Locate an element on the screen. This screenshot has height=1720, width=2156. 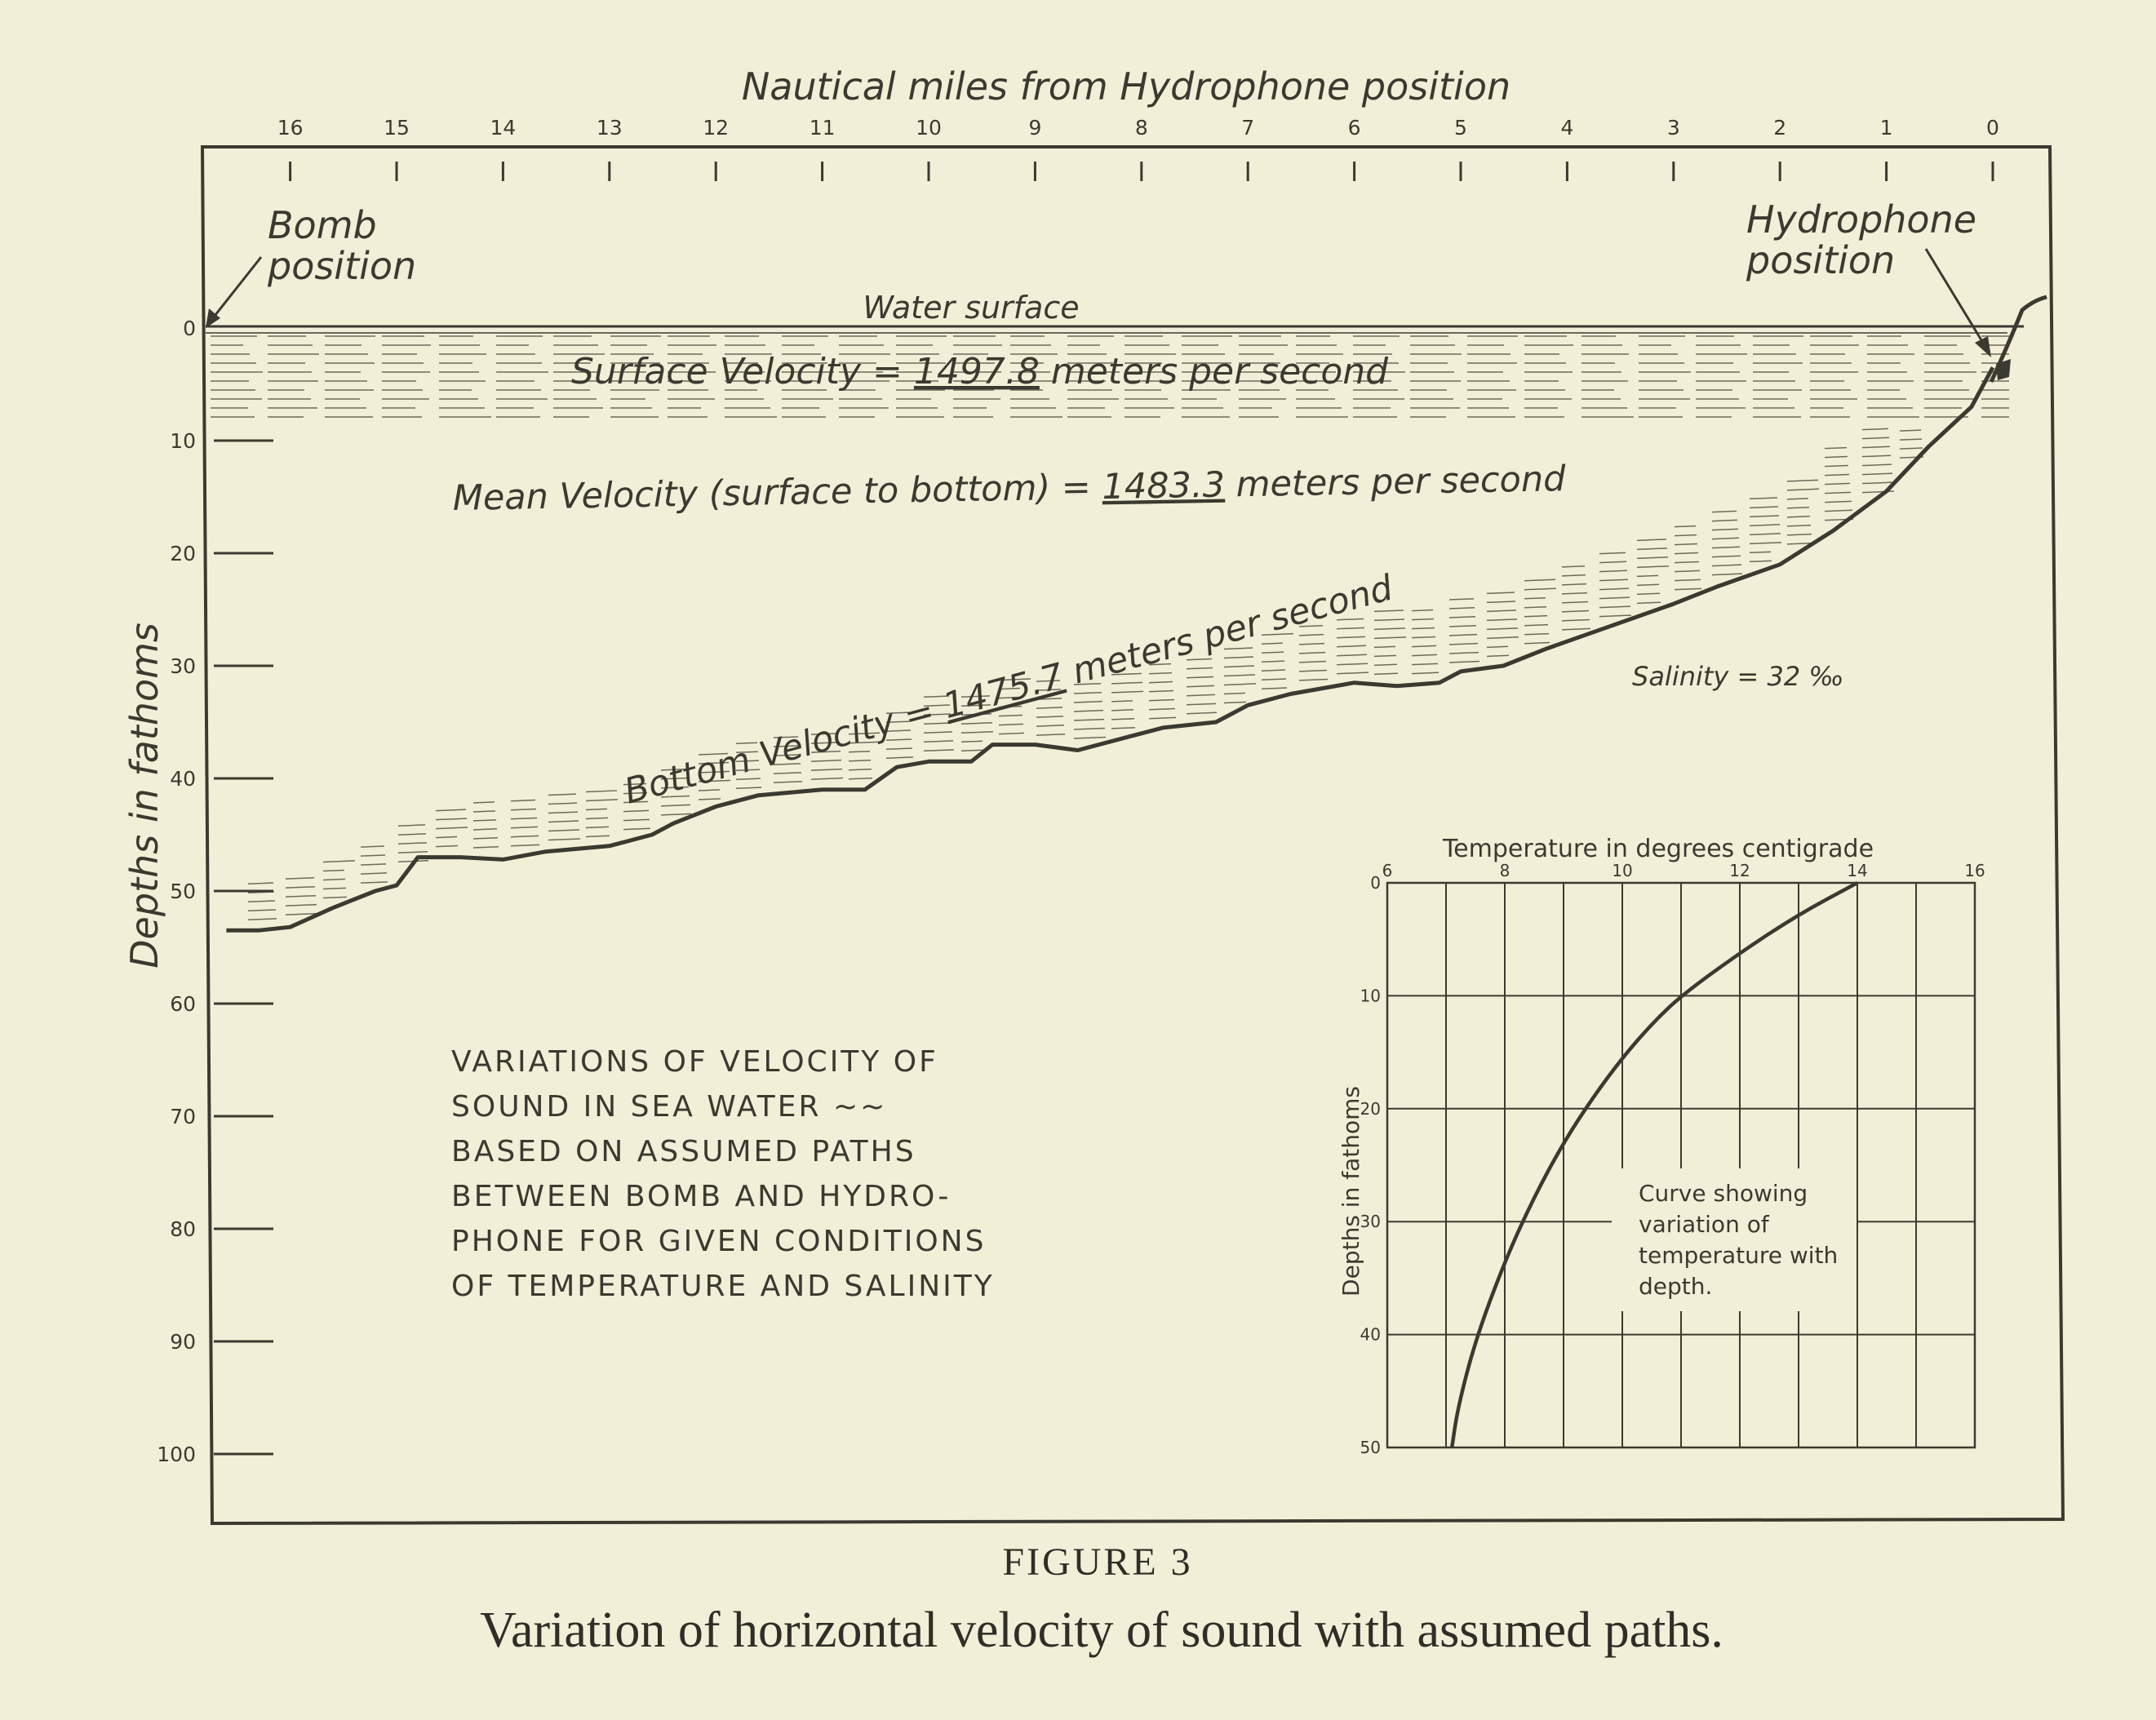
inset-x-tick-label: 16 is located at coordinates (1974, 870).